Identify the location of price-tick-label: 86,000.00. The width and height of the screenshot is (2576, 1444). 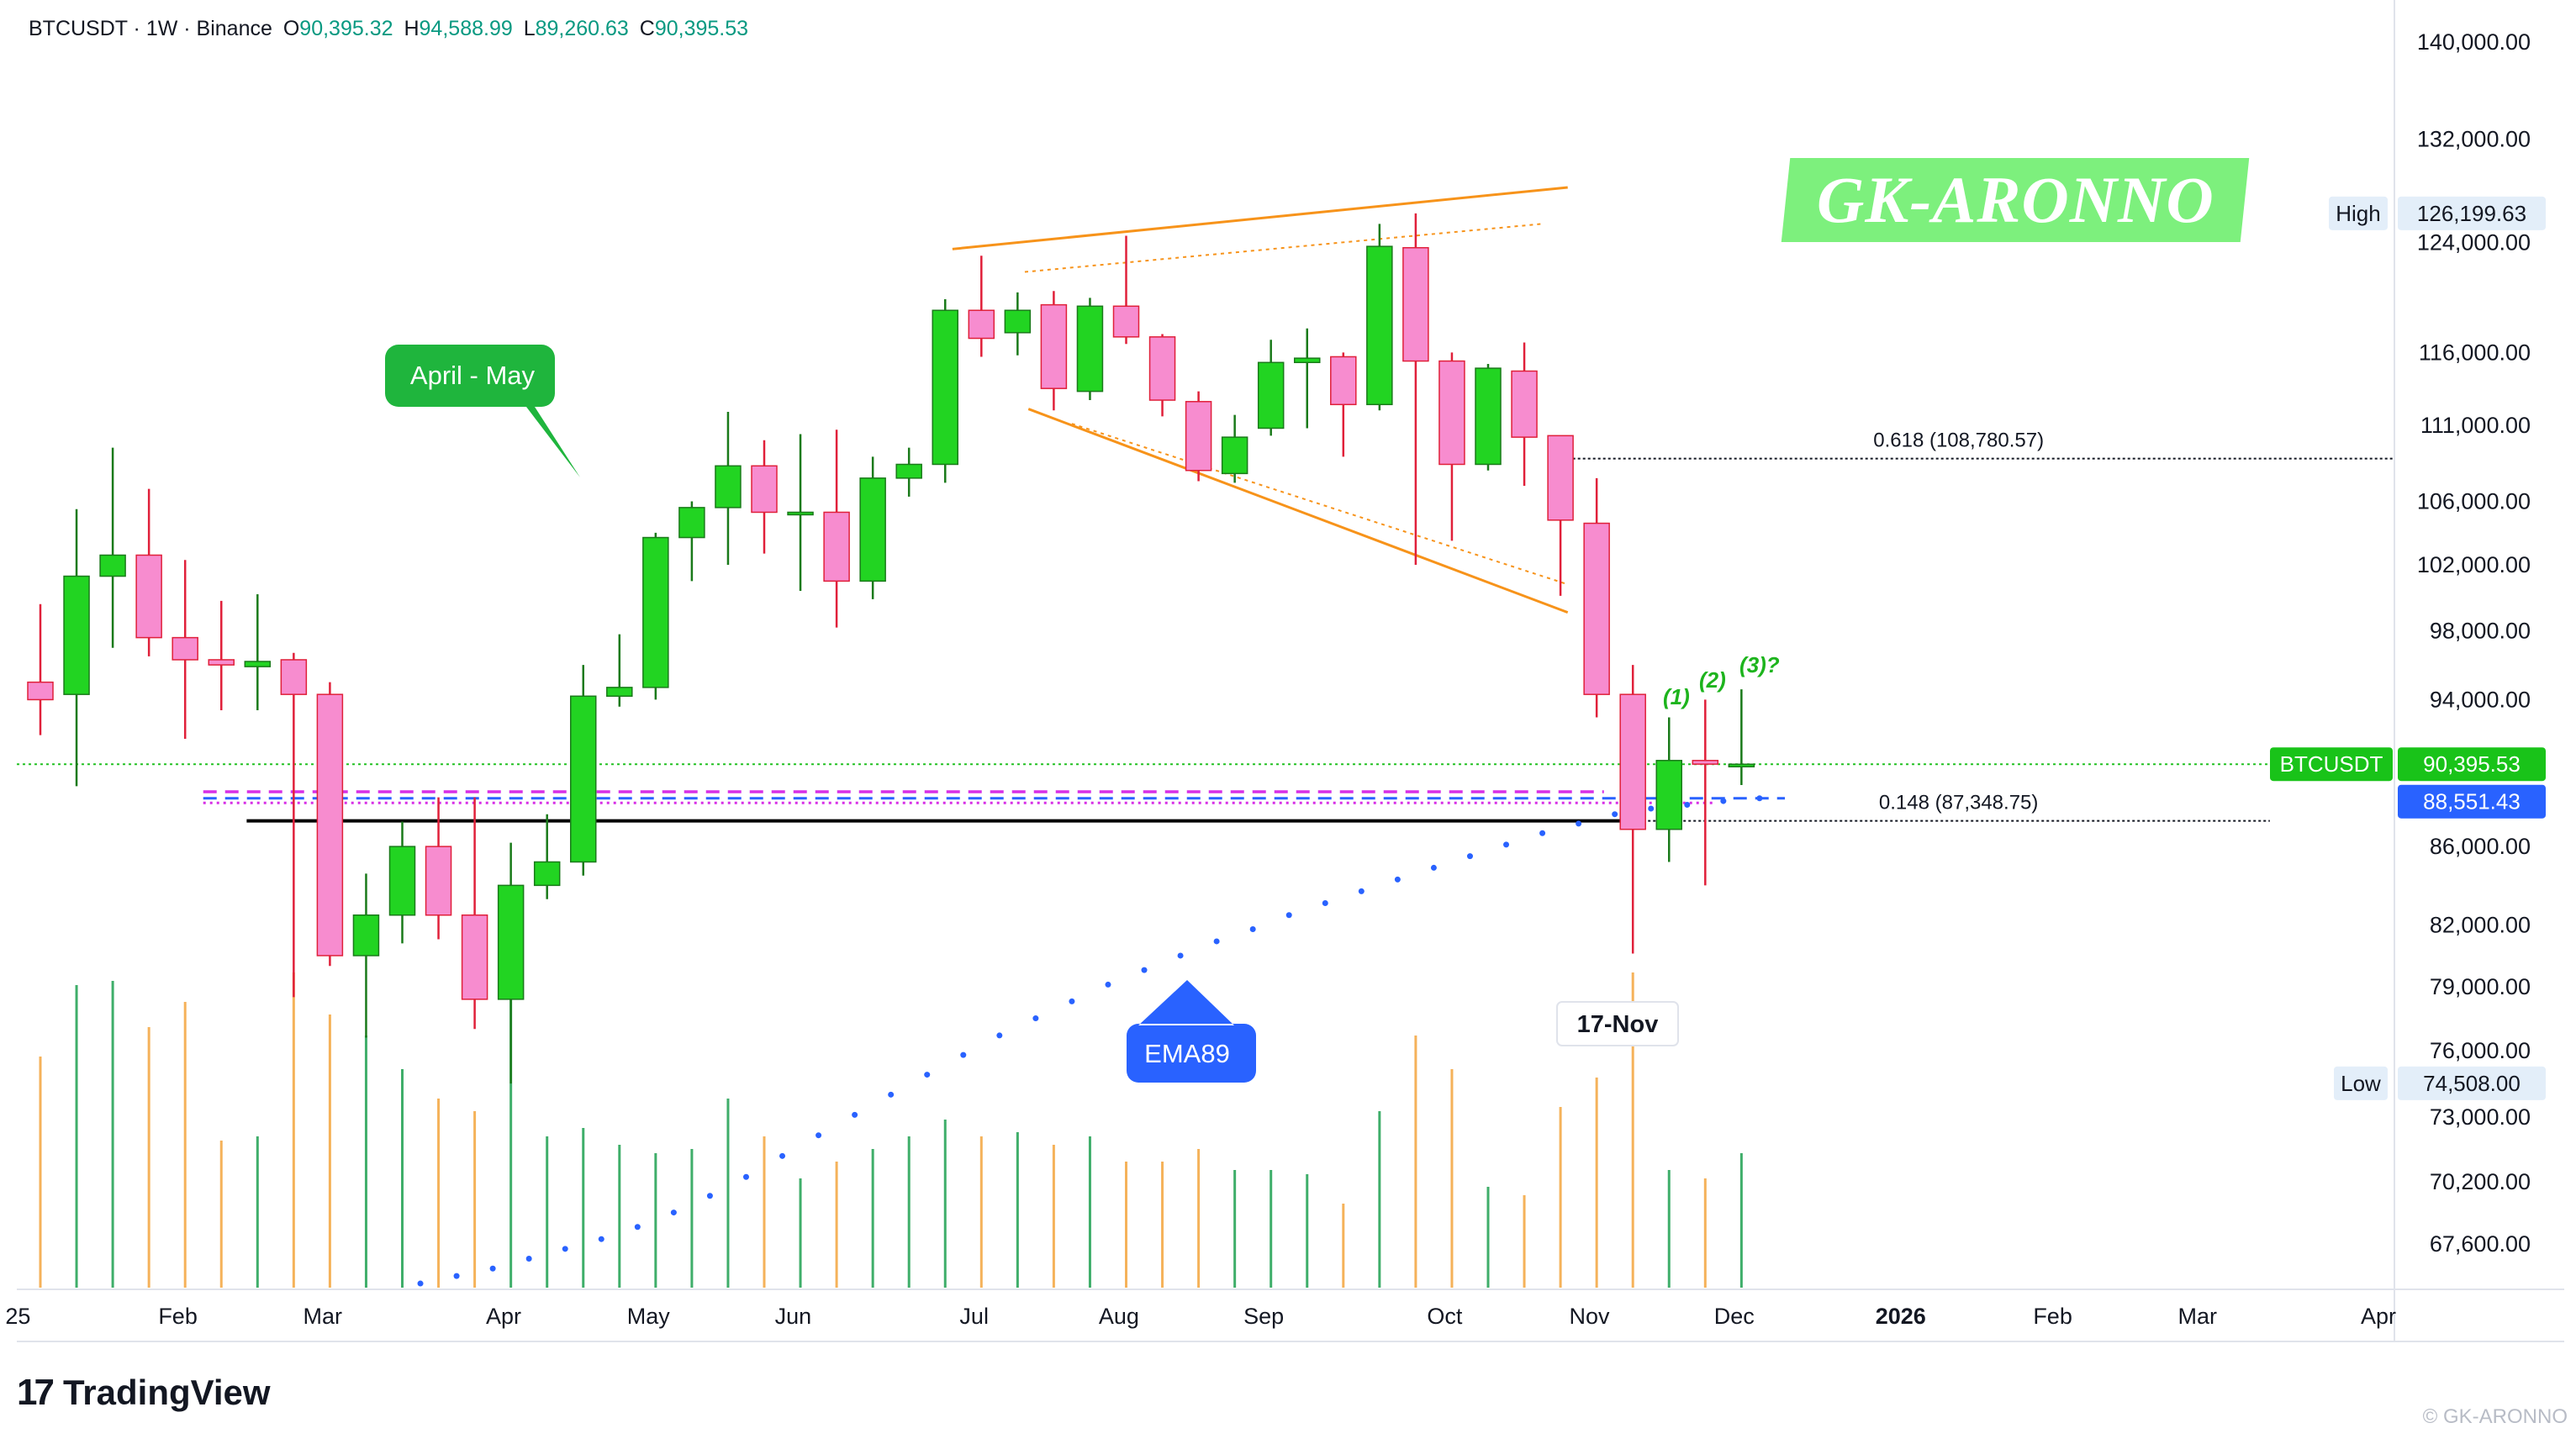
(2480, 846).